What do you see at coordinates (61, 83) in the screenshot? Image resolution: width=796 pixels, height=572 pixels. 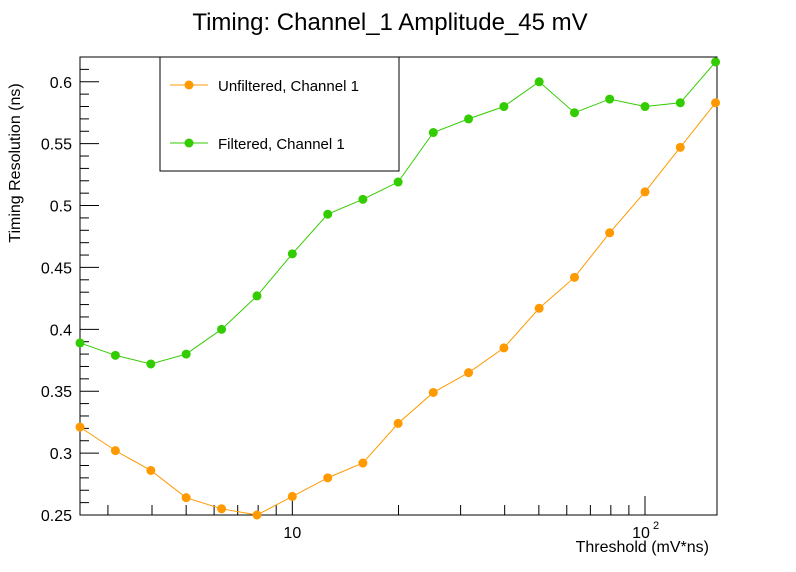 I see `y-tick-label: 0.6` at bounding box center [61, 83].